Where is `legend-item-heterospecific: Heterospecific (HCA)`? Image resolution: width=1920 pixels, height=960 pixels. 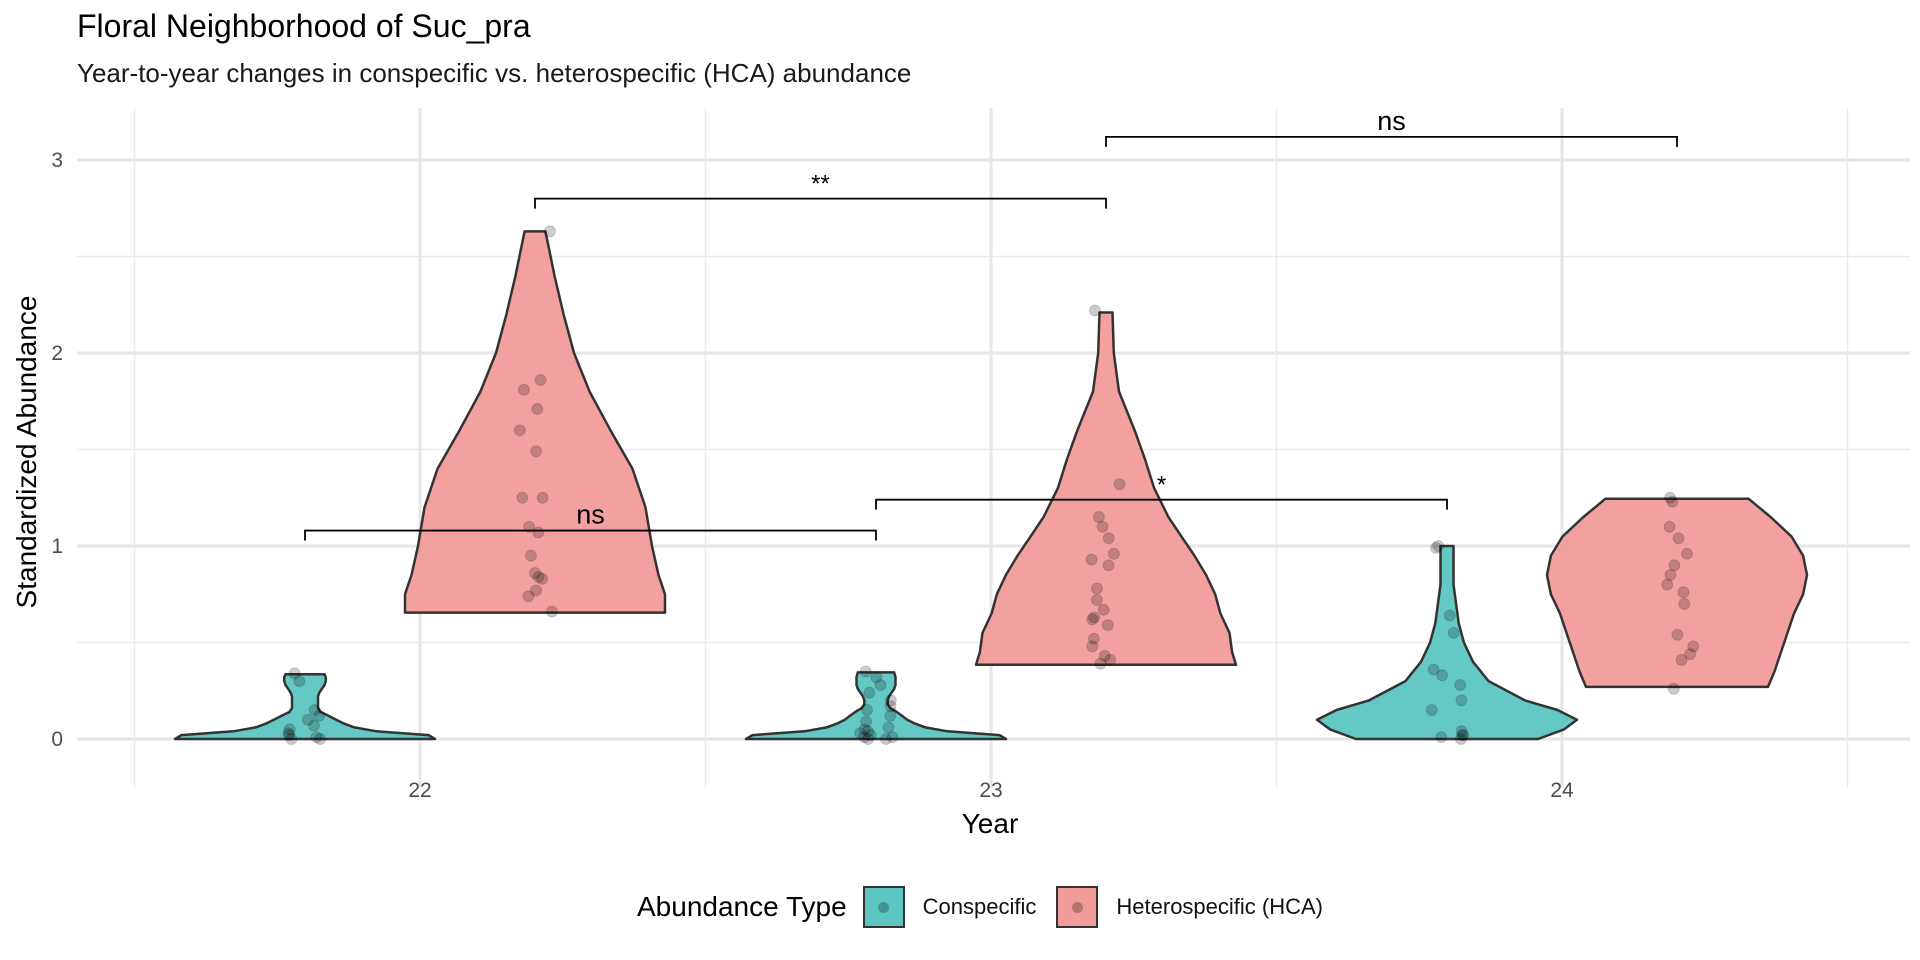 legend-item-heterospecific: Heterospecific (HCA) is located at coordinates (1189, 907).